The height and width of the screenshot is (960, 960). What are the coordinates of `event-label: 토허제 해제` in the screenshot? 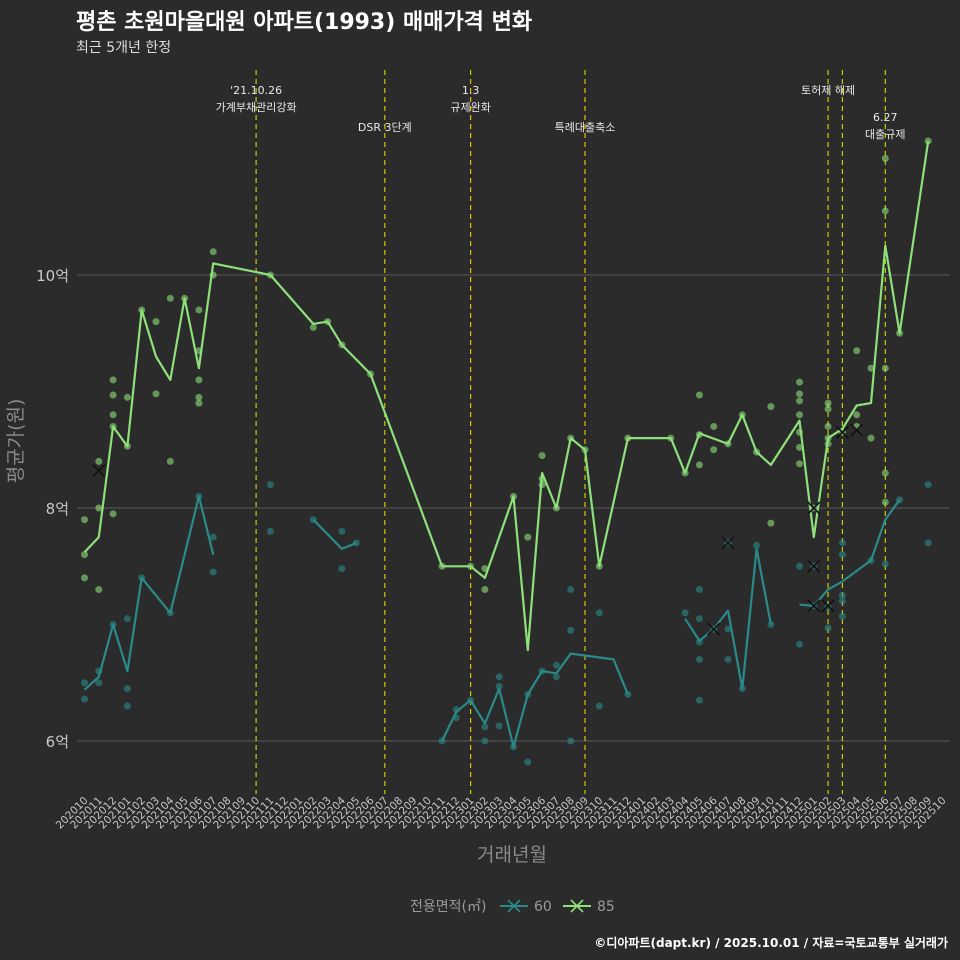 It's located at (828, 90).